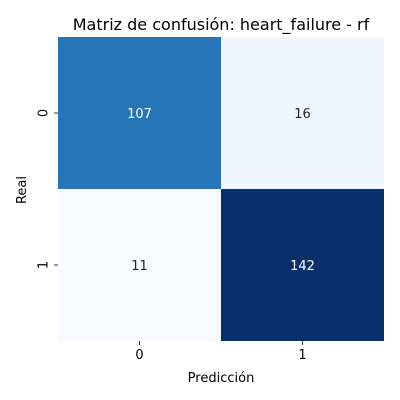  I want to click on cell-value-1-1: 142, so click(302, 266).